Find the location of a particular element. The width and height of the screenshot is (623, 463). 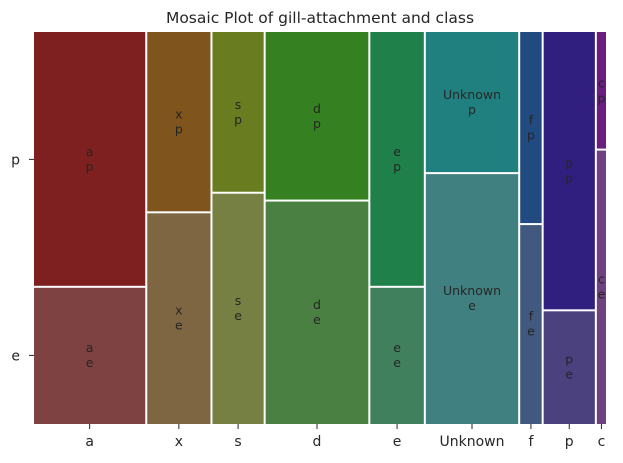

mosaic-cell-e-p is located at coordinates (397, 159).